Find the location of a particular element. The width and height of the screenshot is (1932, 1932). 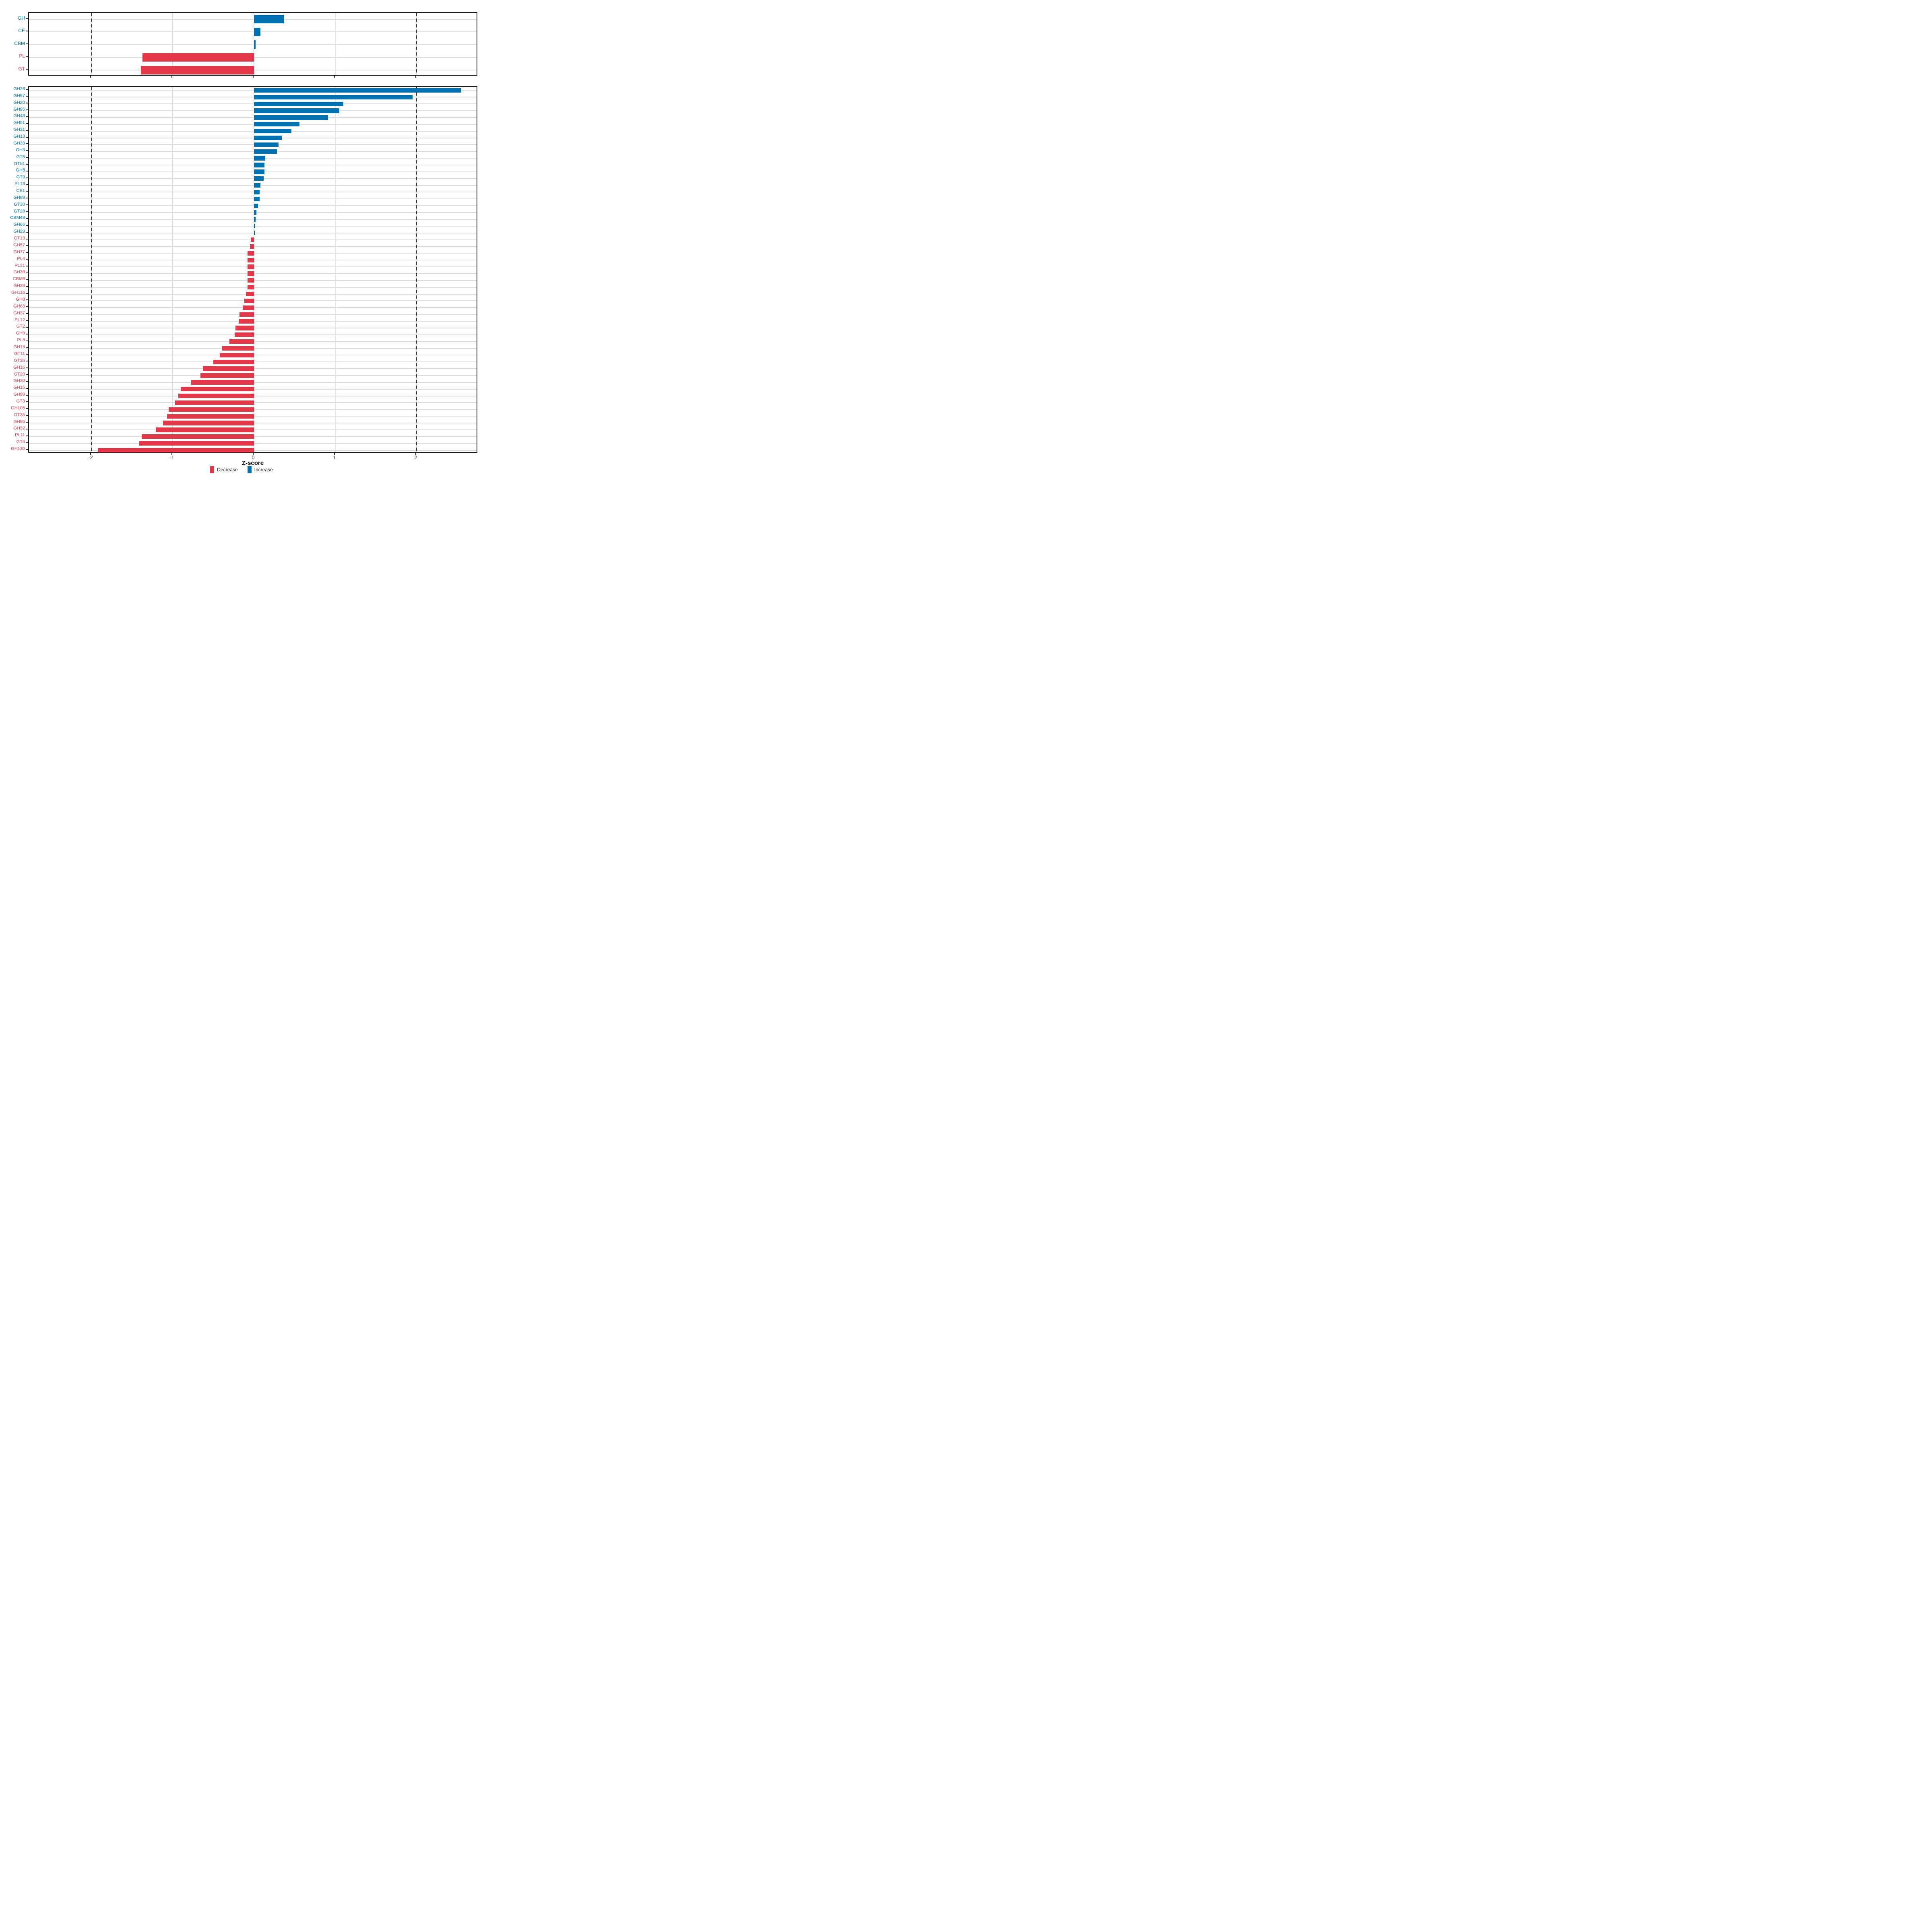

x-tick-label: -2 is located at coordinates (90, 457).